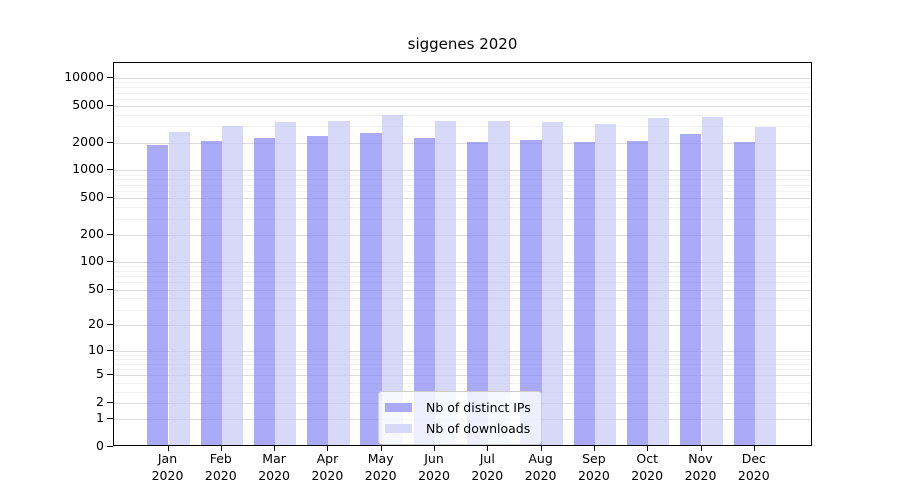 The image size is (900, 500). What do you see at coordinates (327, 467) in the screenshot?
I see `x-tick-label: Apr 2020` at bounding box center [327, 467].